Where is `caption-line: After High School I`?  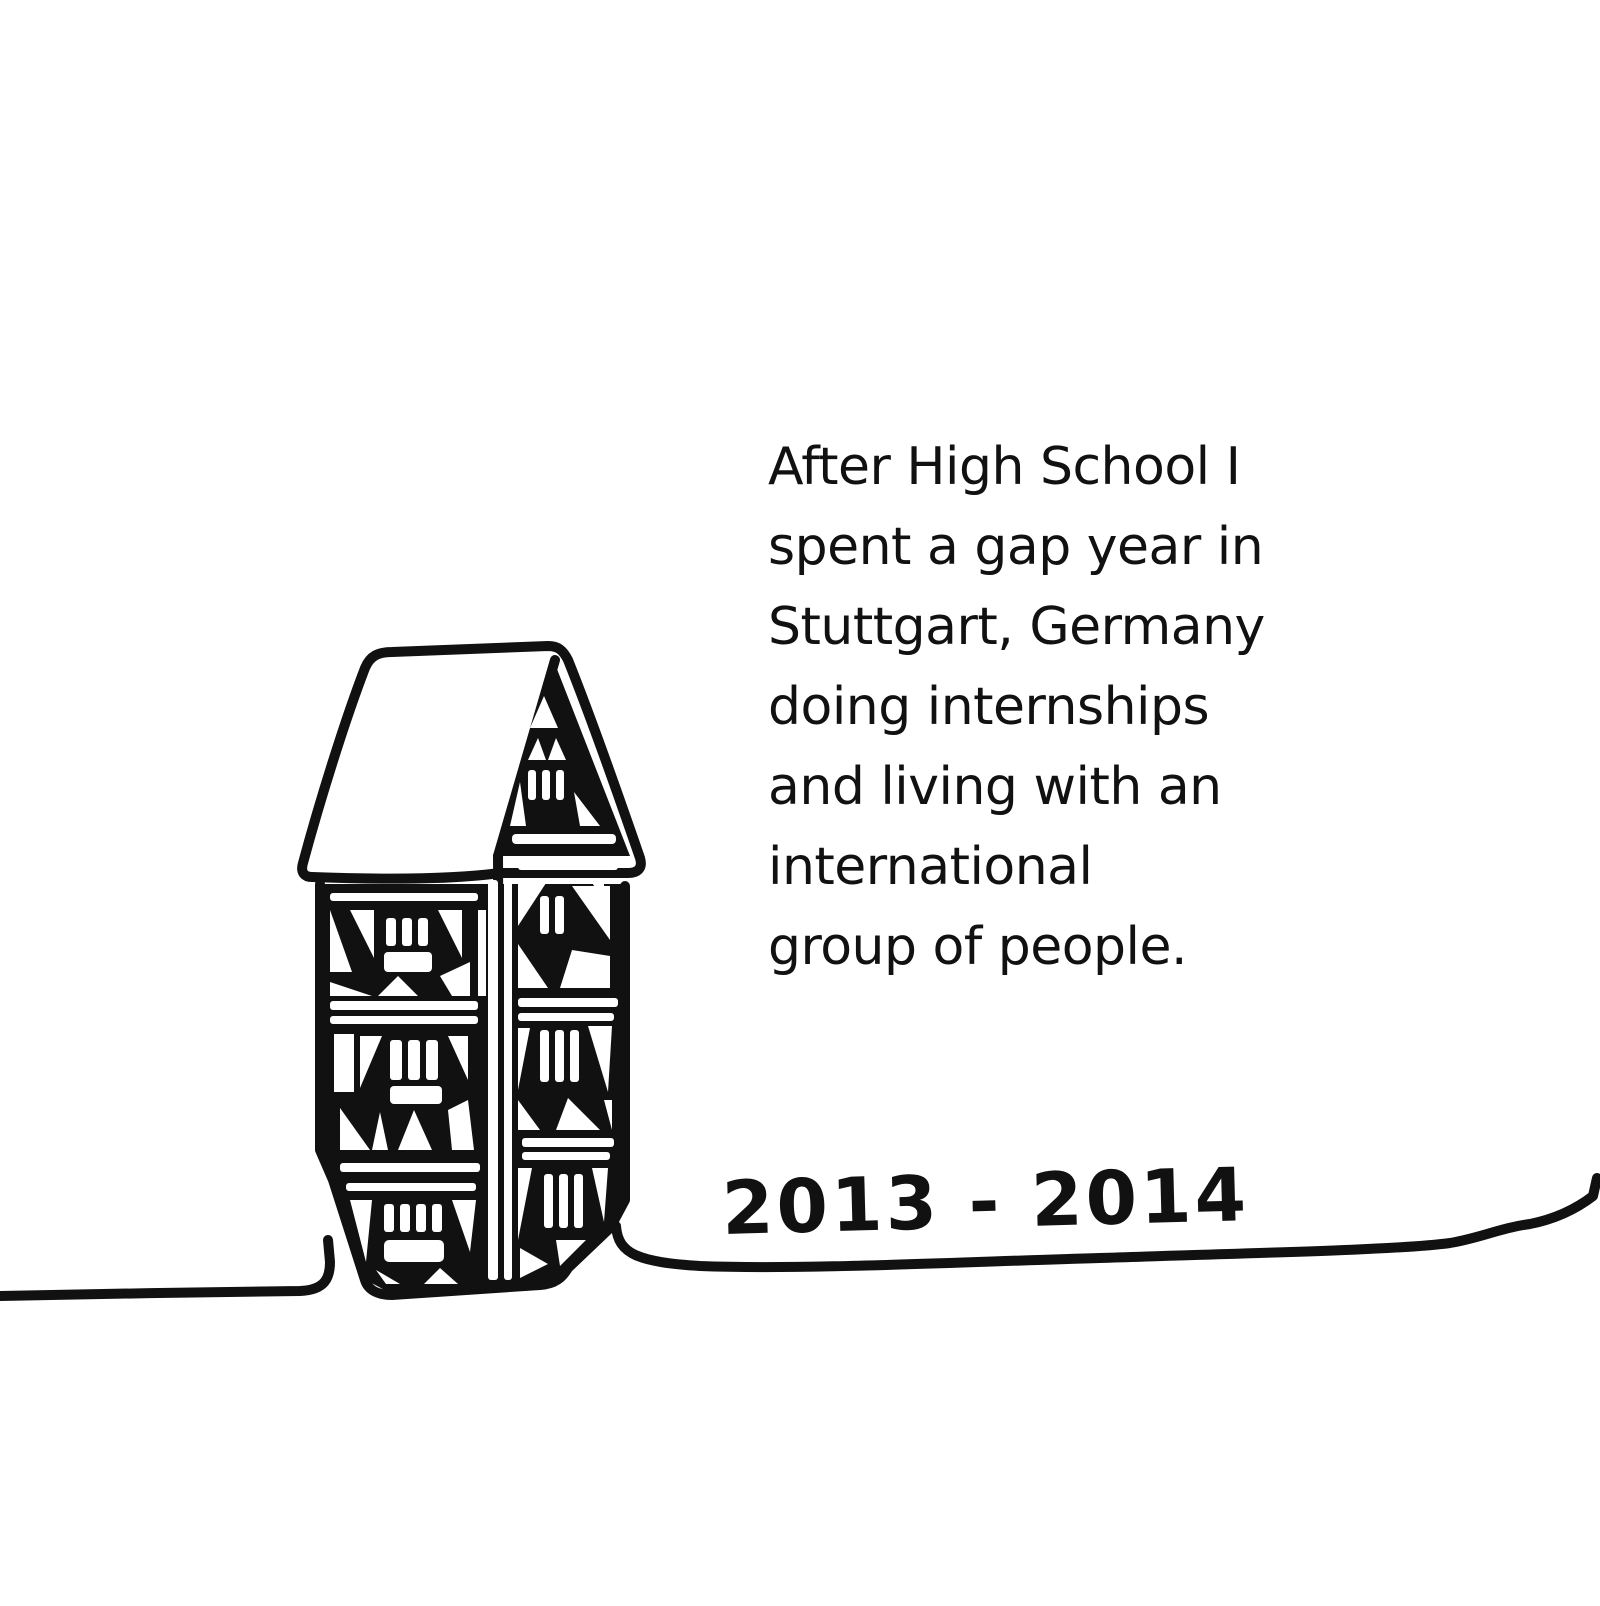 caption-line: After High School I is located at coordinates (1004, 467).